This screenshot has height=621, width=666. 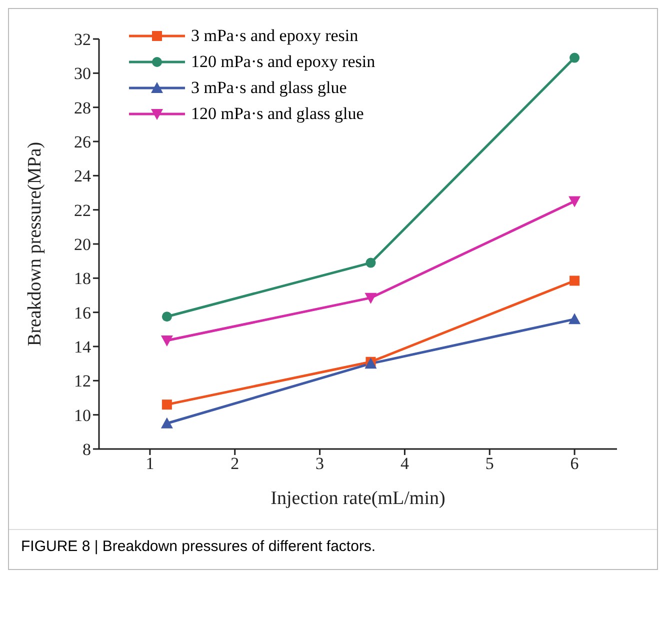 What do you see at coordinates (82, 312) in the screenshot?
I see `y-tick-label: 16` at bounding box center [82, 312].